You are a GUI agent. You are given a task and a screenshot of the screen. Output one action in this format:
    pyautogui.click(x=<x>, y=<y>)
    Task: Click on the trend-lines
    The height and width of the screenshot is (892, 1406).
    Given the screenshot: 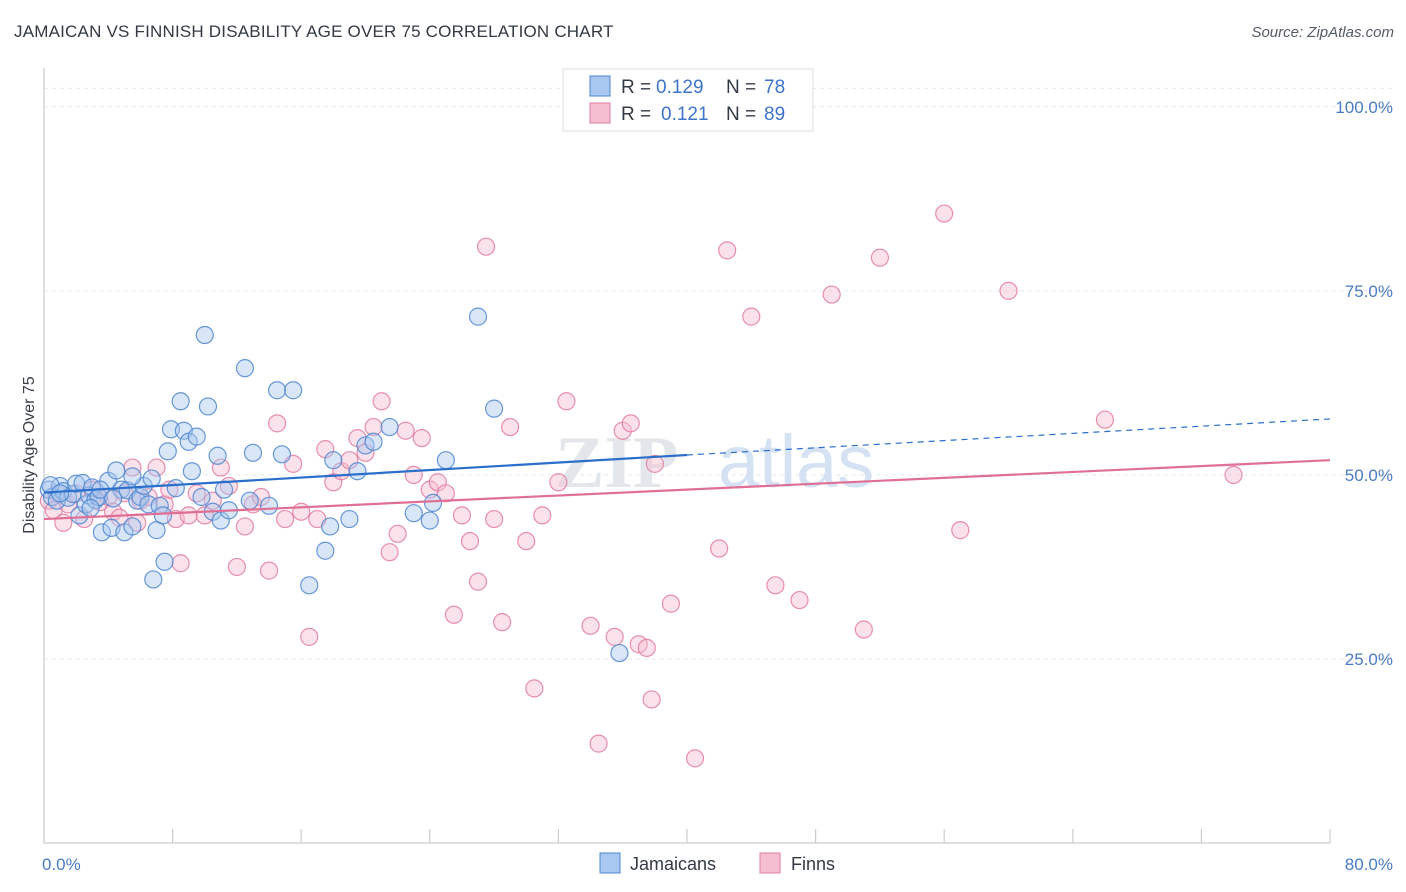 What is the action you would take?
    pyautogui.click(x=687, y=469)
    